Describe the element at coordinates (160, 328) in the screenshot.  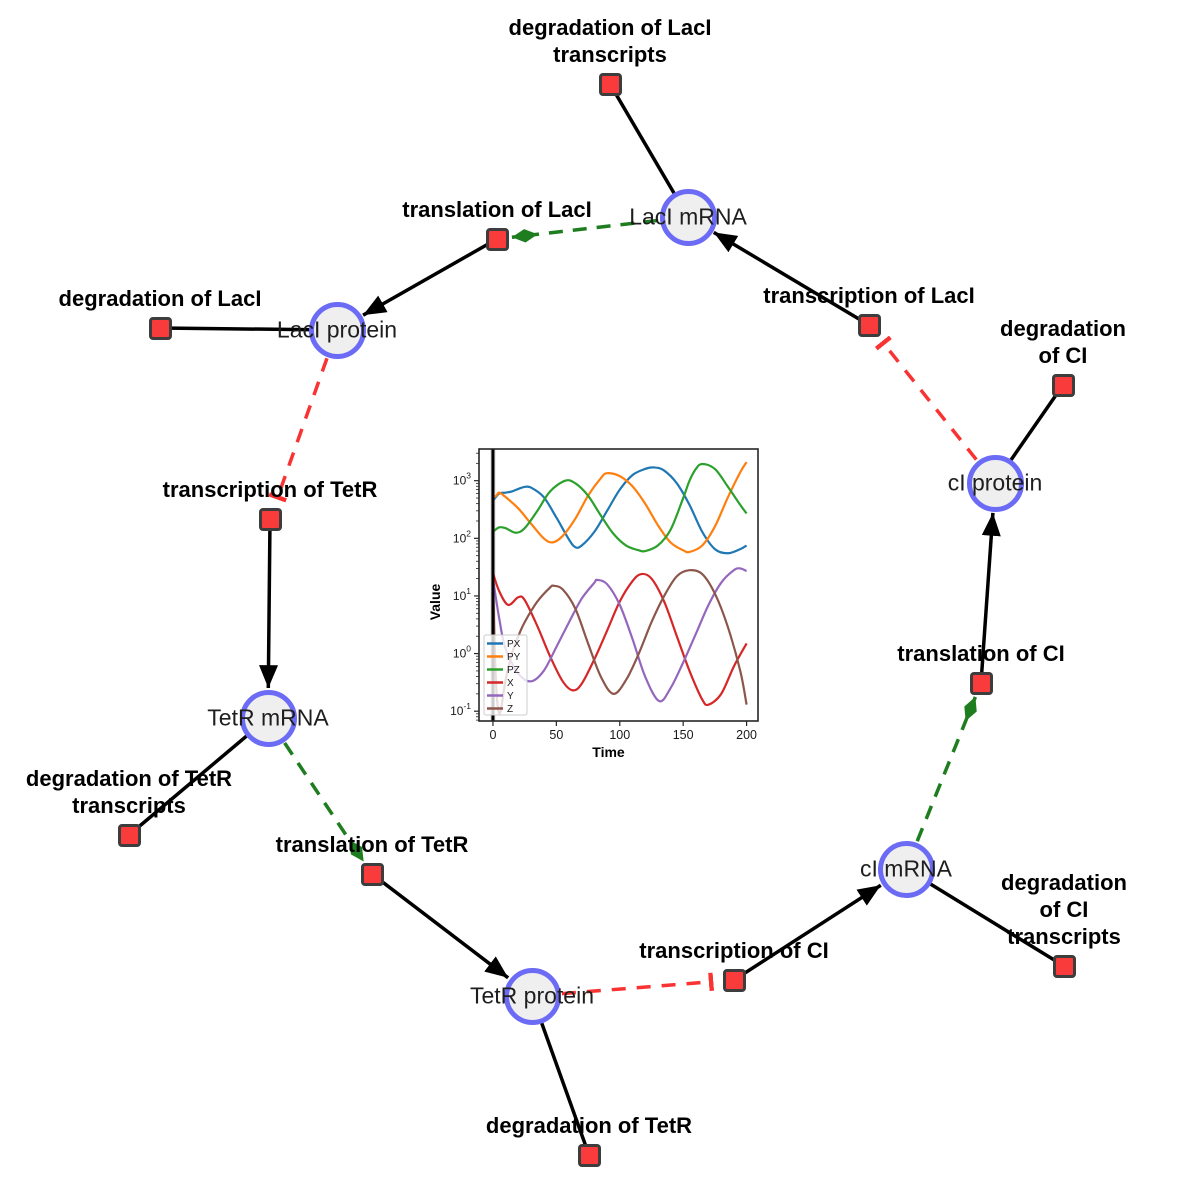
I see `reaction-node-deg-laci` at that location.